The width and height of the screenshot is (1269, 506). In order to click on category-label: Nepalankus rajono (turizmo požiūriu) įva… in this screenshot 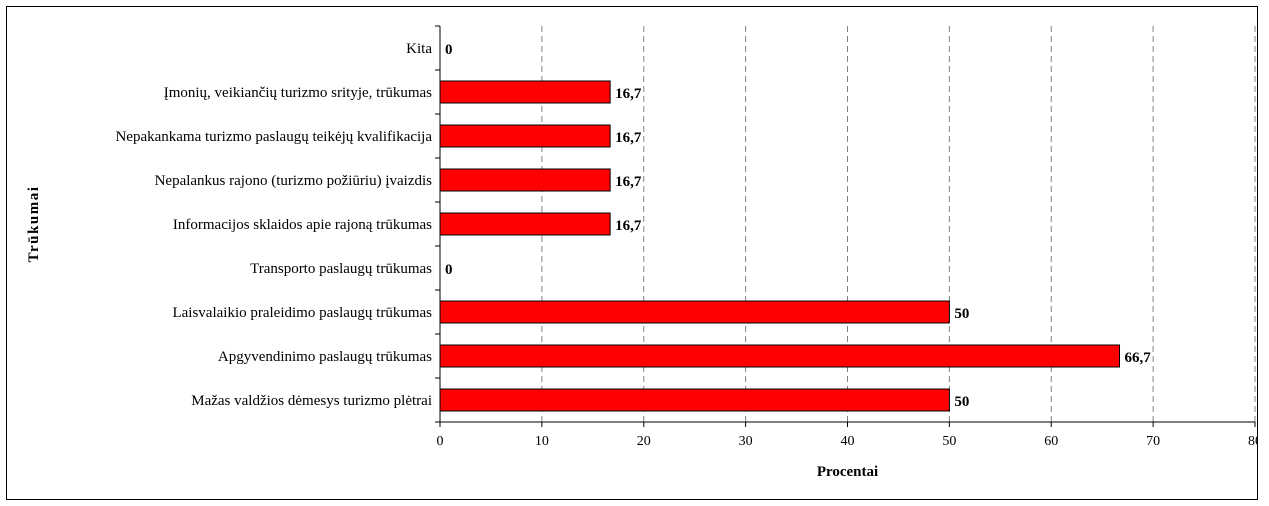, I will do `click(294, 181)`.